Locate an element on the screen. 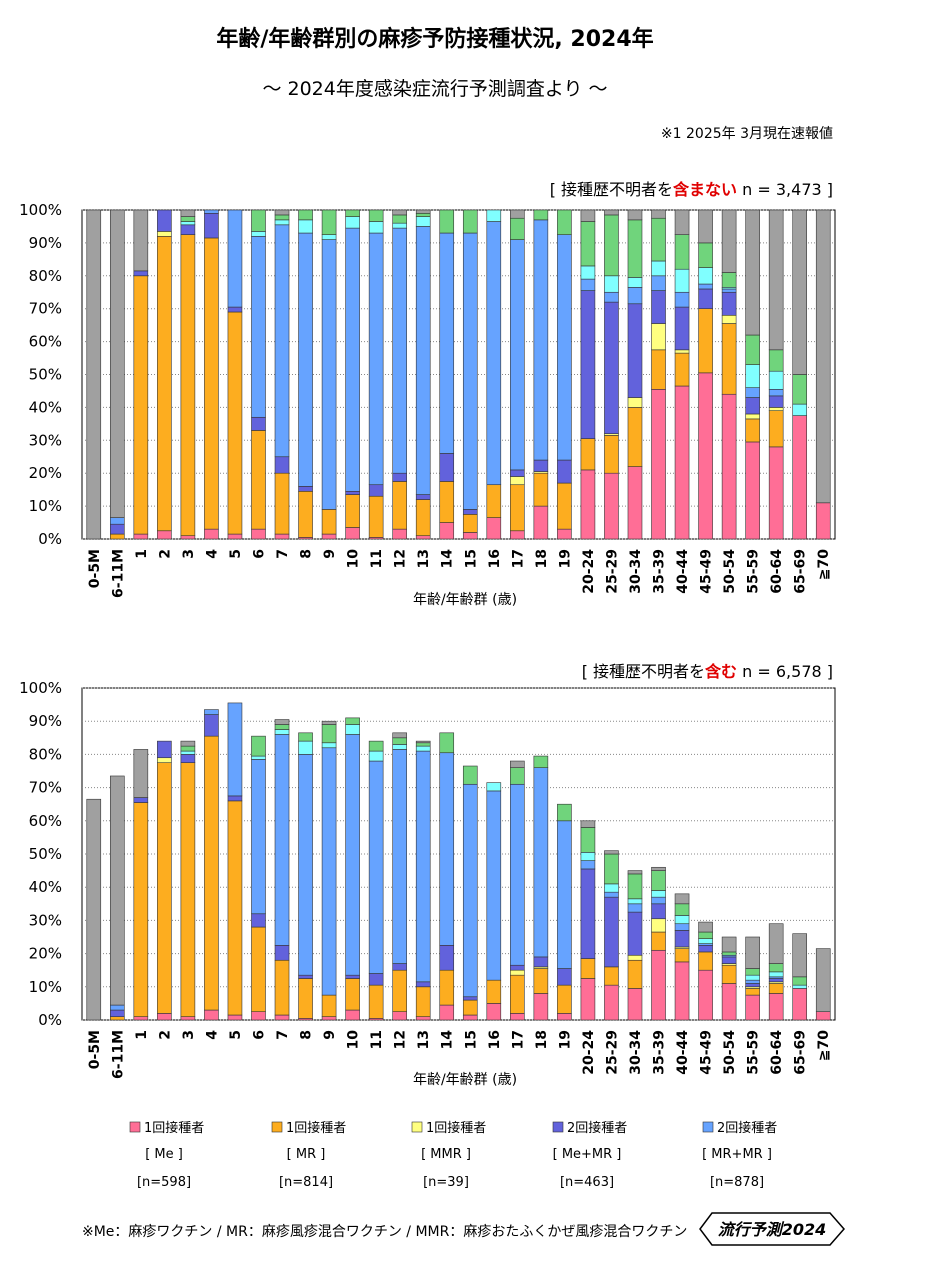 The width and height of the screenshot is (939, 1265). x-tick-label: 5 is located at coordinates (236, 554).